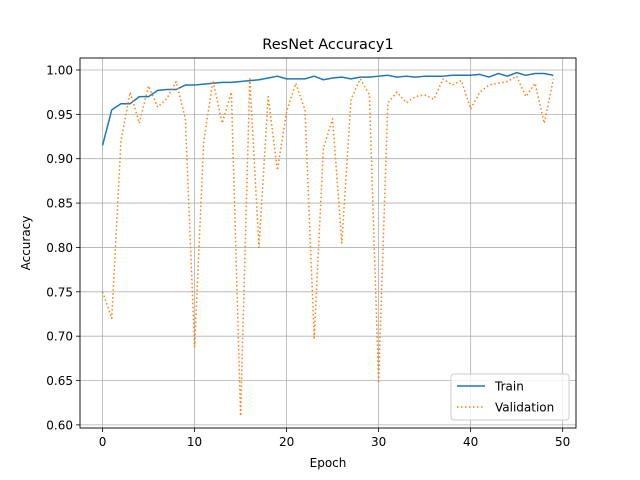 The height and width of the screenshot is (480, 640). Describe the element at coordinates (524, 408) in the screenshot. I see `legend-label-validation: Validation` at that location.